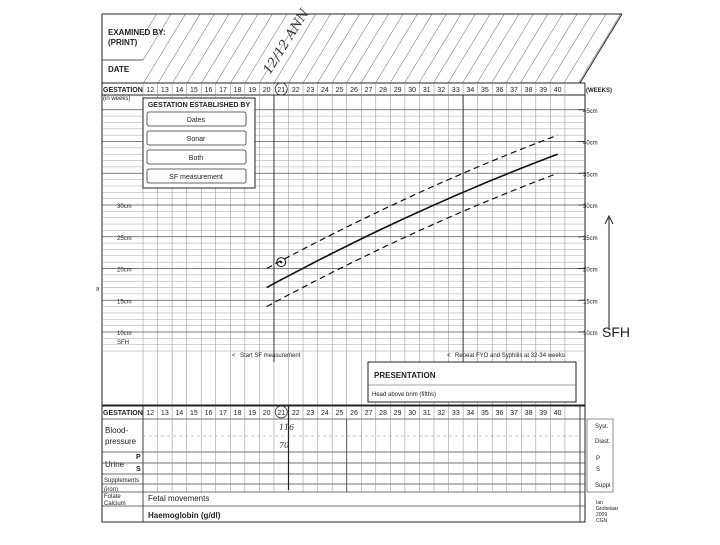 Image resolution: width=720 pixels, height=545 pixels. I want to click on bottom-week-label: 32, so click(441, 413).